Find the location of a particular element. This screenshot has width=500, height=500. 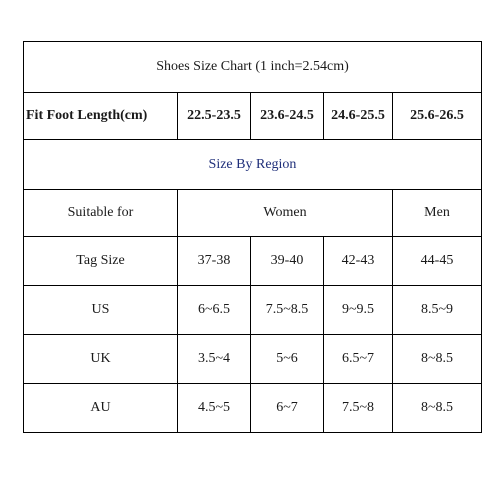

size-cell: 5~6 is located at coordinates (287, 359).